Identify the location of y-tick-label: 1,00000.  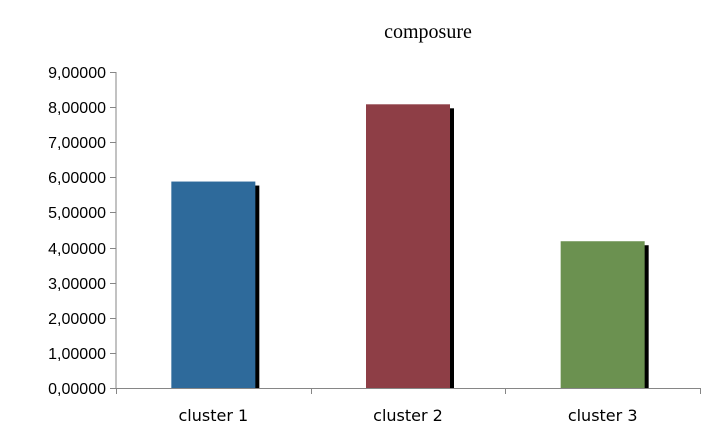
(77, 354).